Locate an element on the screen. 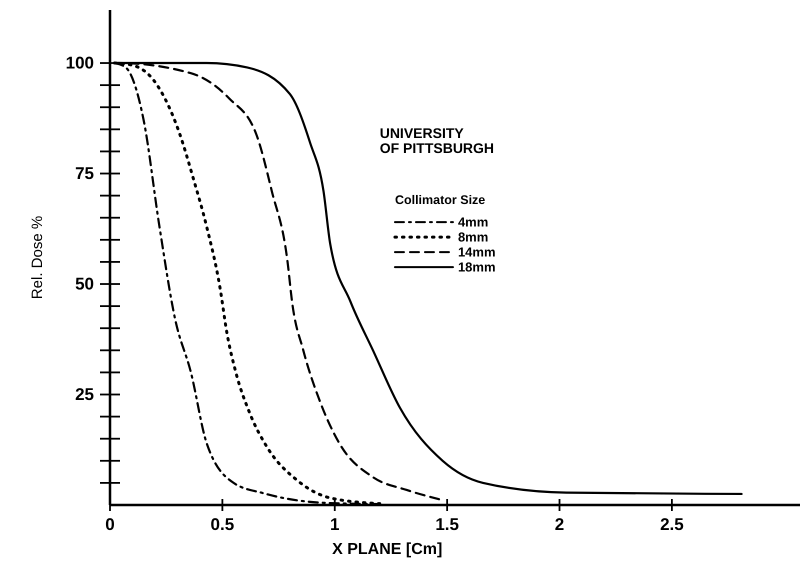 The width and height of the screenshot is (806, 564). annotation: UNIVERSITY OF PITTSBURGH is located at coordinates (437, 140).